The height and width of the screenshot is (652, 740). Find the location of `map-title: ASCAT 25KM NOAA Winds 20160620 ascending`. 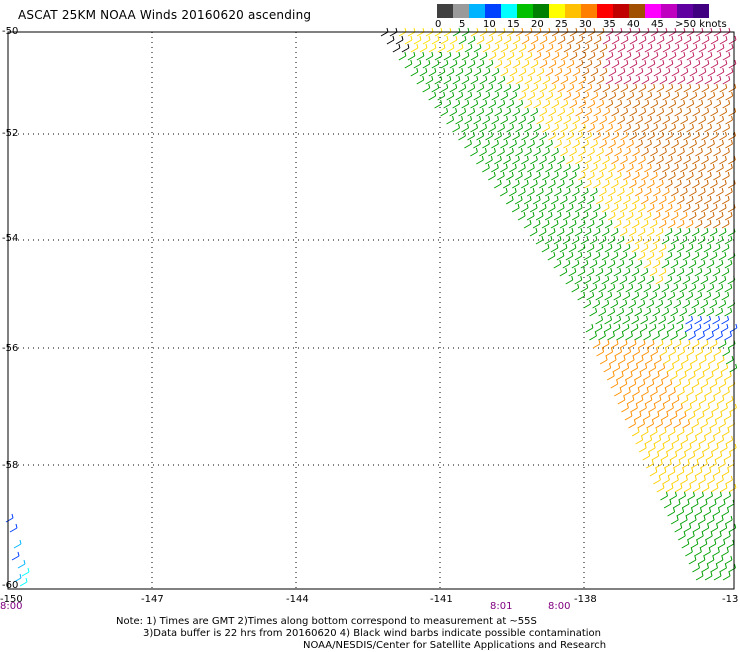

map-title: ASCAT 25KM NOAA Winds 20160620 ascending is located at coordinates (165, 15).